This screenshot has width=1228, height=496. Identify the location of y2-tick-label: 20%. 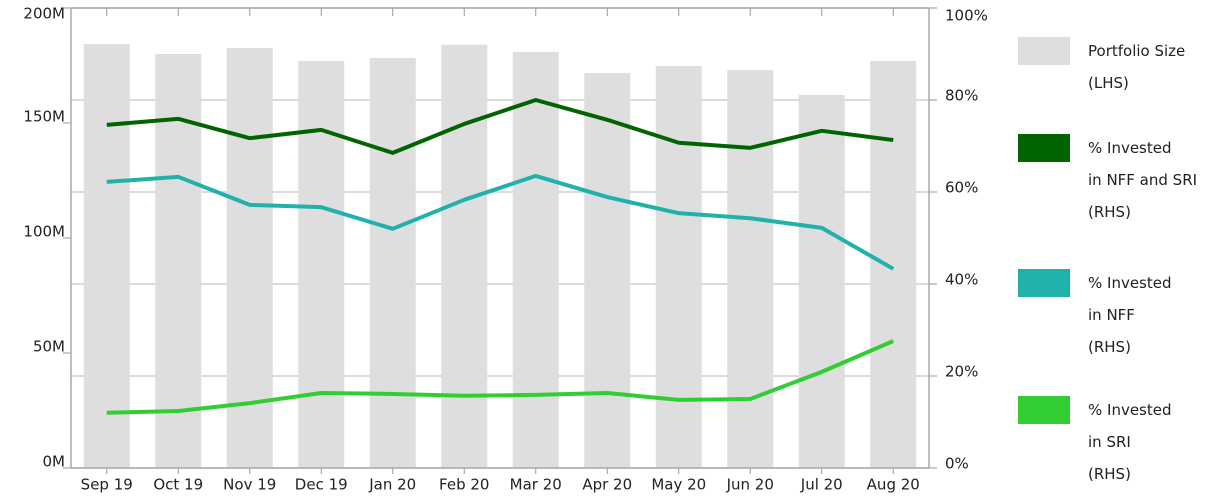
(961, 372).